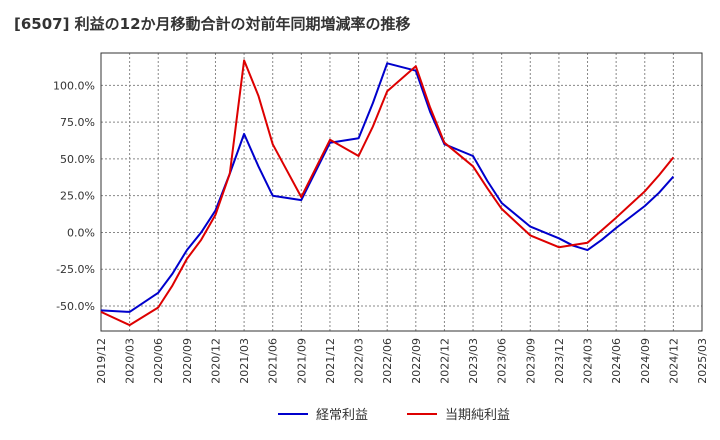 This screenshot has width=720, height=440. What do you see at coordinates (616, 361) in the screenshot?
I see `x-tick-label: 2024/06` at bounding box center [616, 361].